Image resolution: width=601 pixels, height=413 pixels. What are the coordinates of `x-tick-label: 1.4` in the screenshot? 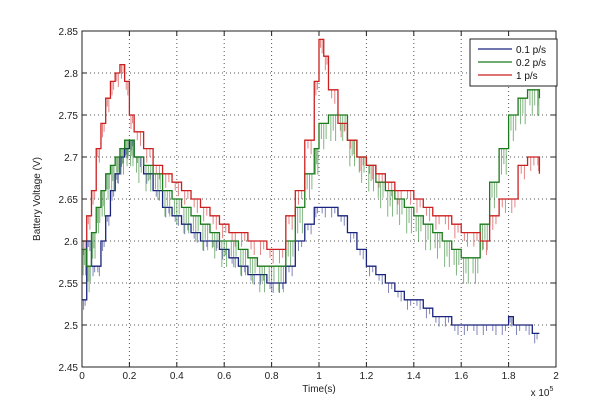 It's located at (414, 376).